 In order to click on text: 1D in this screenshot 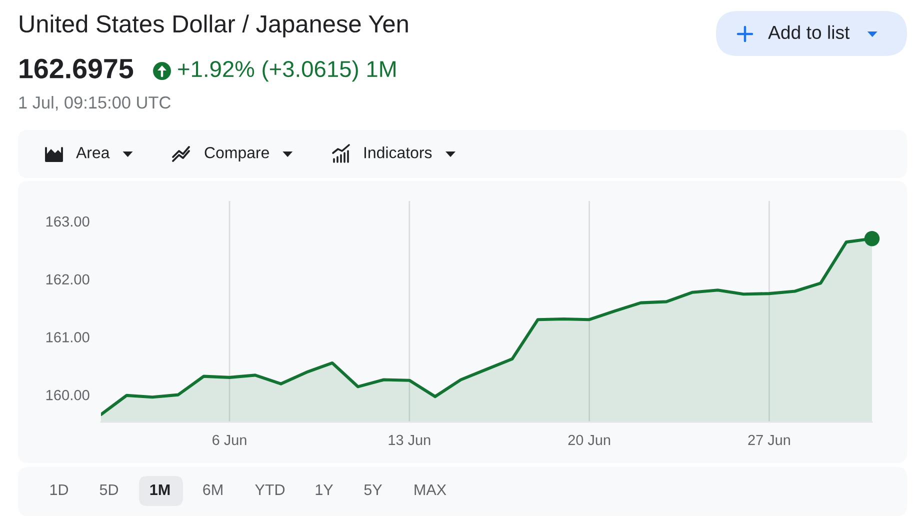, I will do `click(59, 489)`.